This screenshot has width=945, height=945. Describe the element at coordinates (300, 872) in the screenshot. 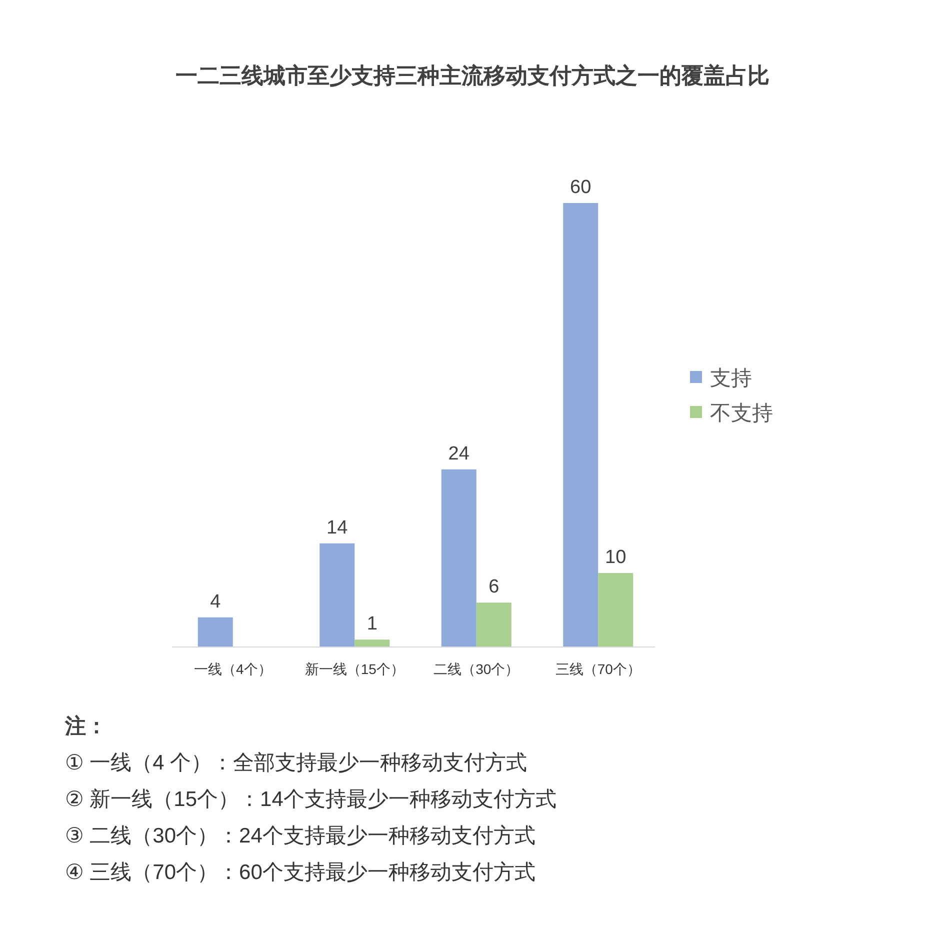

I see `annotation: ④ 三线（70个）：60个支持最少一种移动支付方式` at that location.